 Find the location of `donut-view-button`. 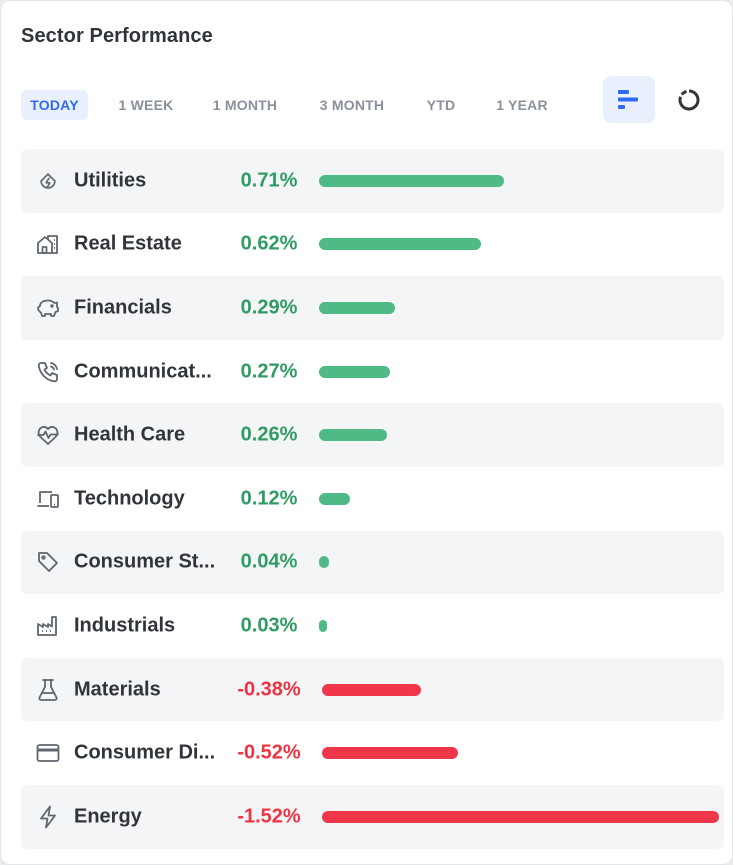

donut-view-button is located at coordinates (689, 99).